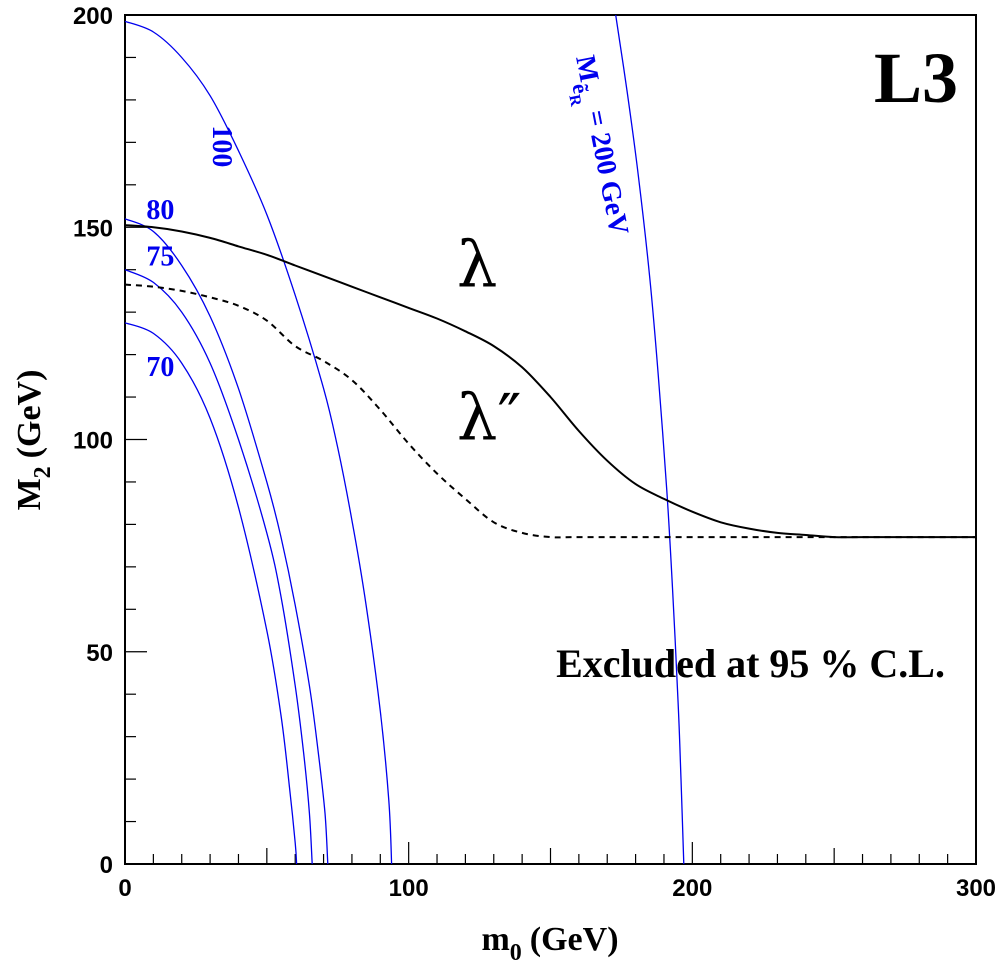 The height and width of the screenshot is (963, 1006). I want to click on selectron-mass-label: MẽR= 200 GeV, so click(596, 146).